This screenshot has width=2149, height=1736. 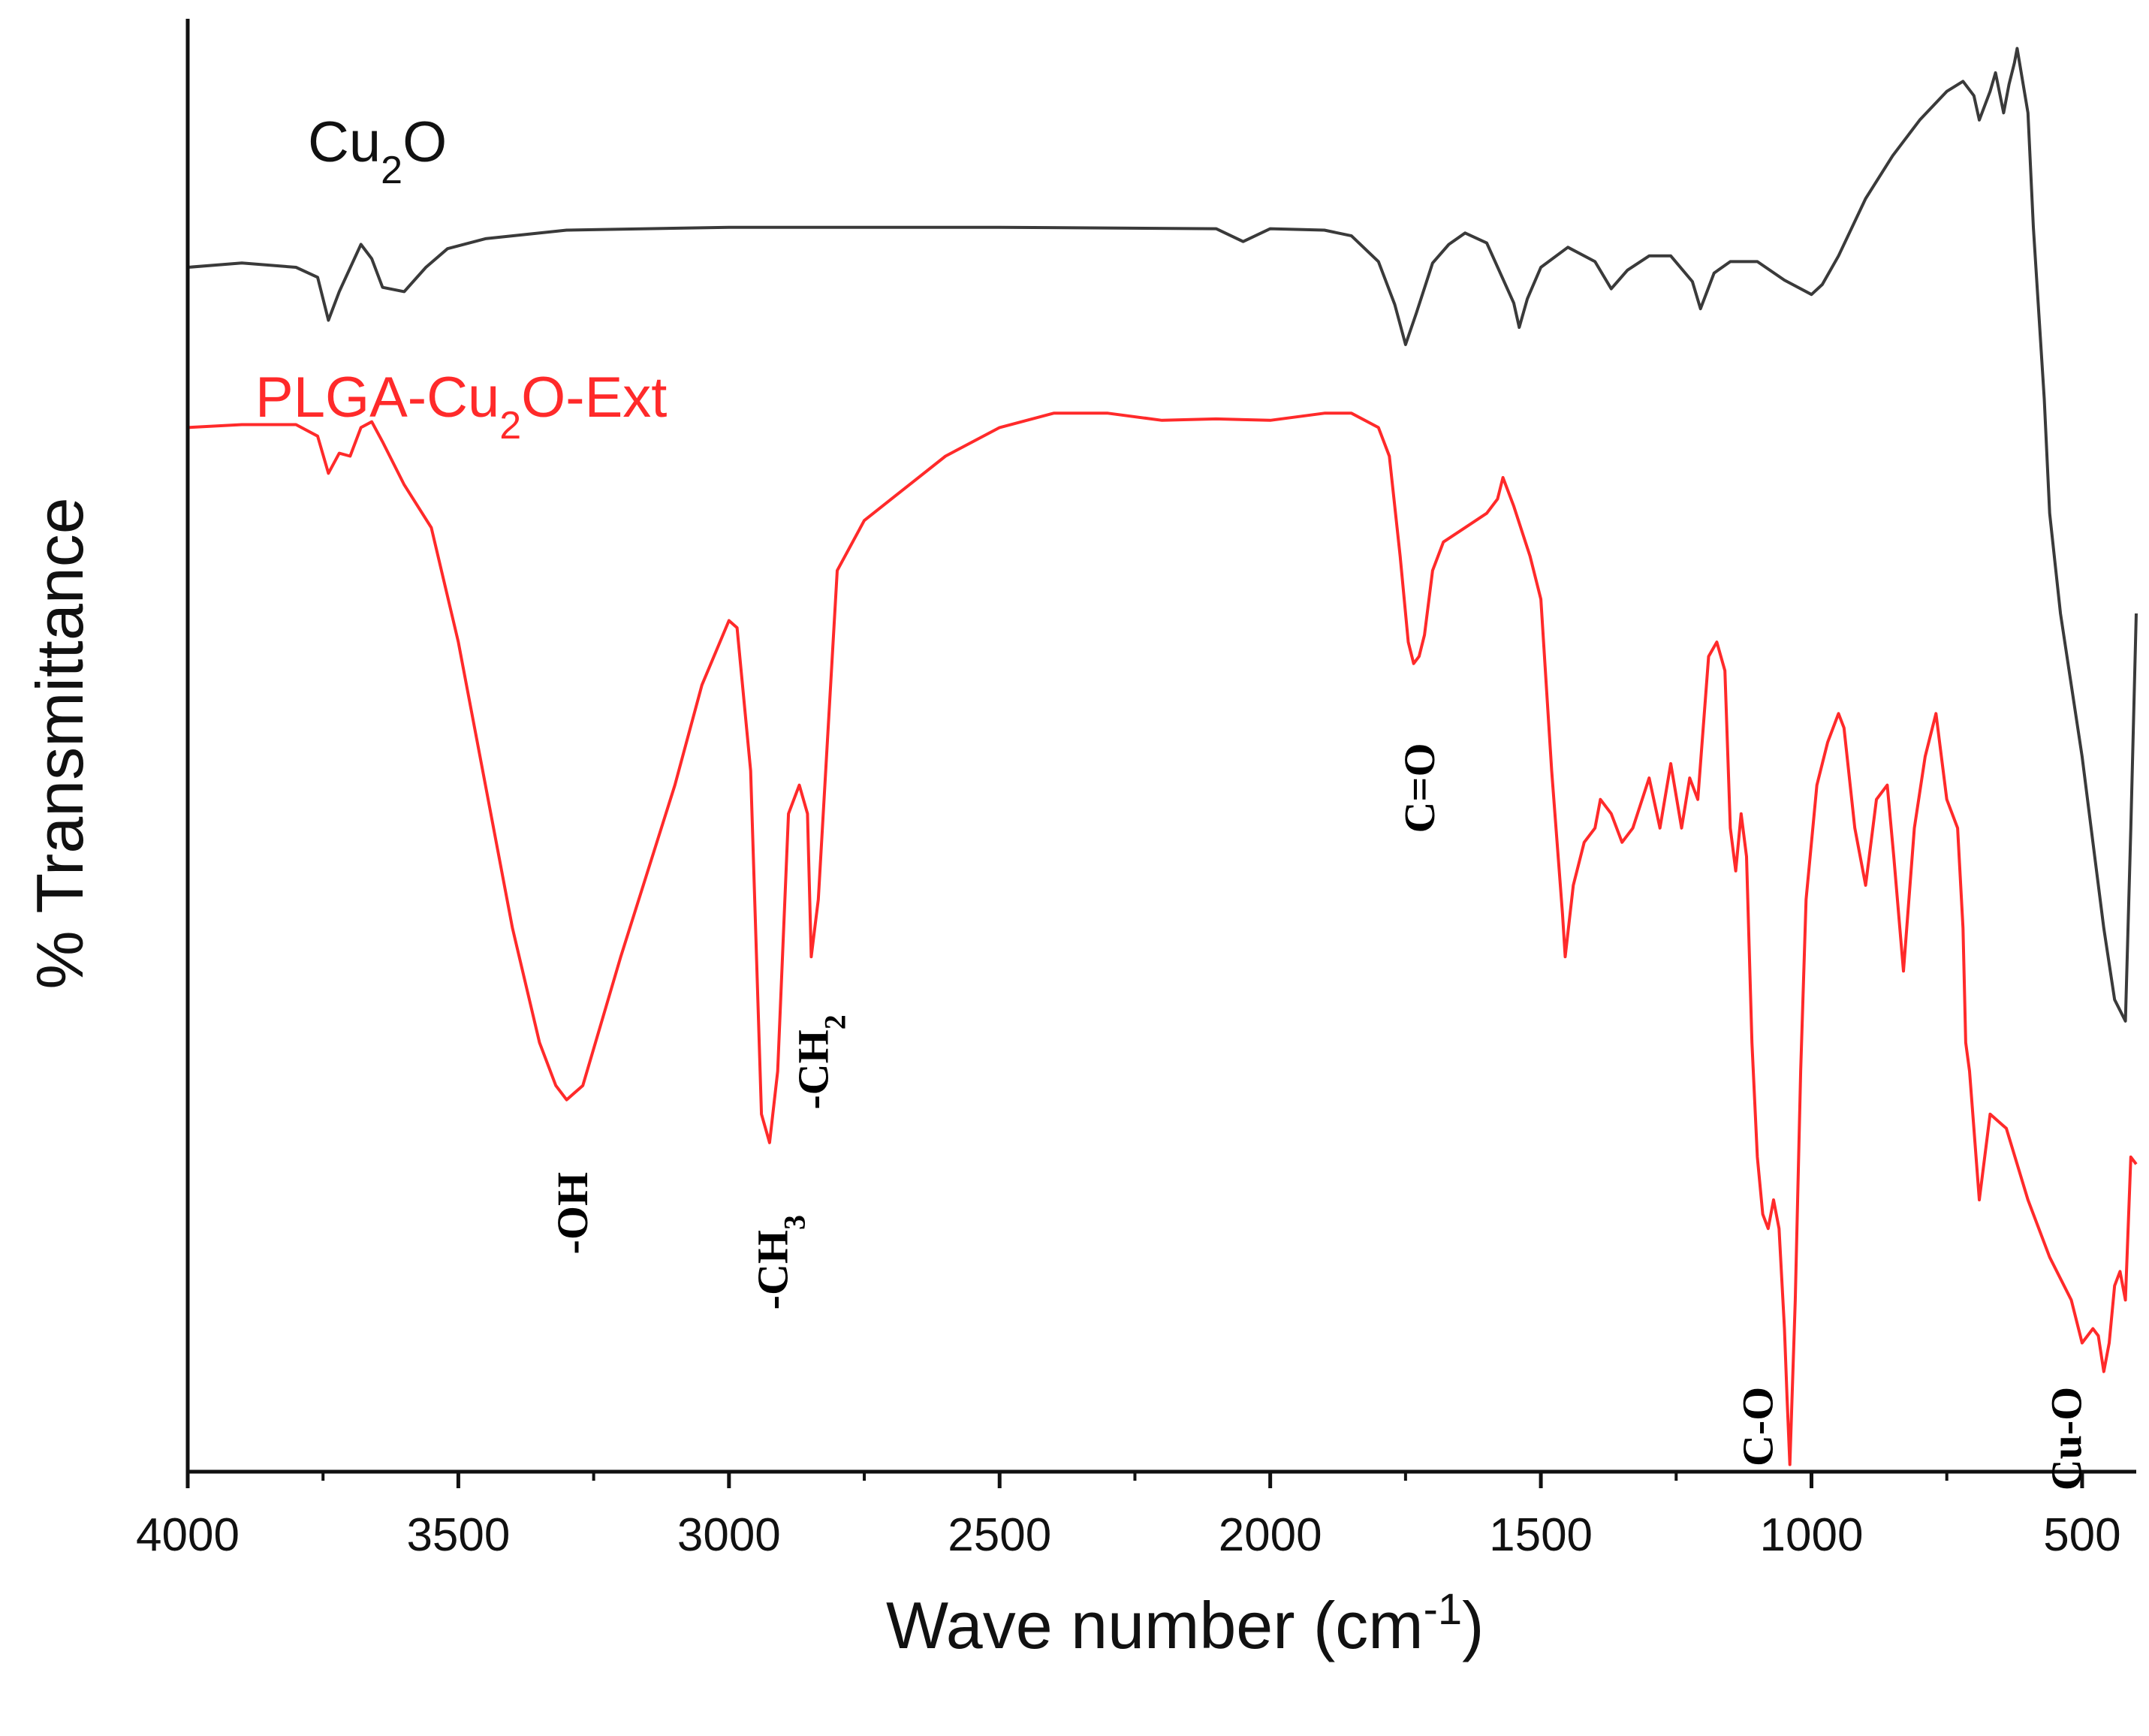 I want to click on x-axis-title-end: ), so click(x=1473, y=1625).